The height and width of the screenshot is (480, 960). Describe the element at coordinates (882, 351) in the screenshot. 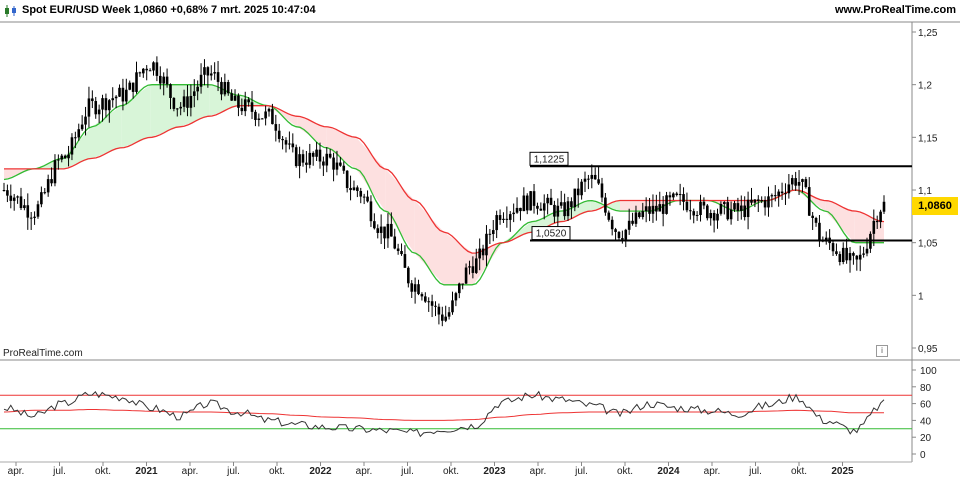

I see `info-icon: i` at that location.